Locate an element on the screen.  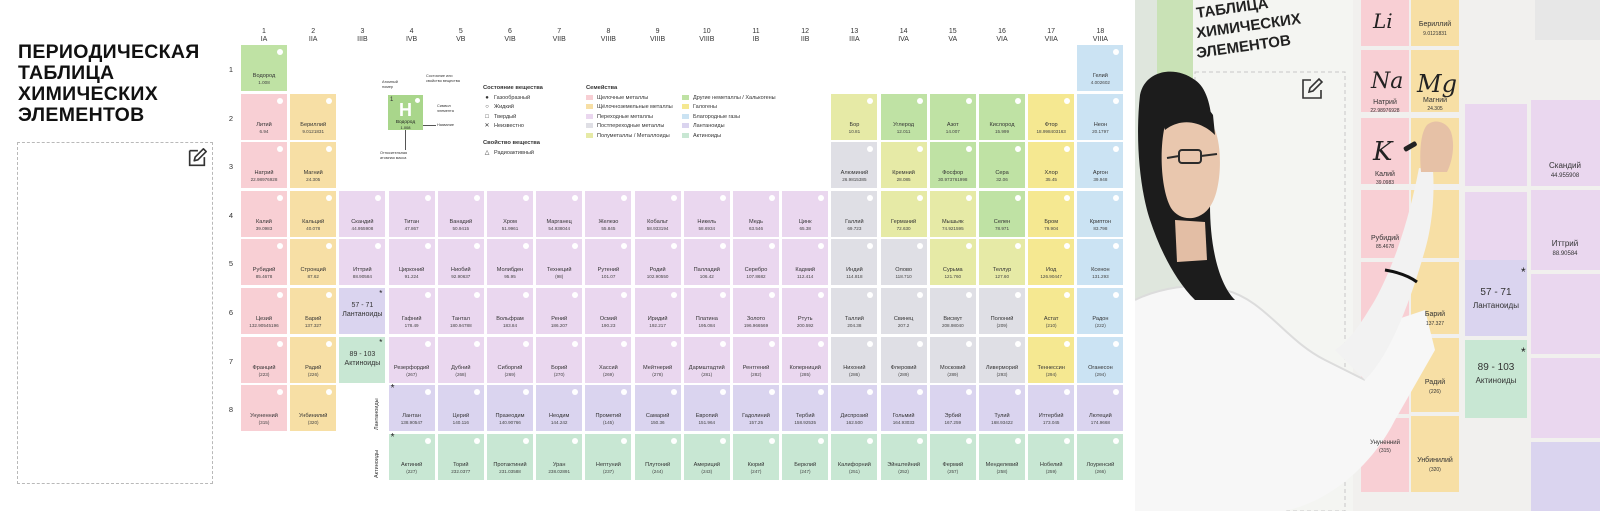
element-cell: Тулий 168.93422 is located at coordinates (1002, 408).